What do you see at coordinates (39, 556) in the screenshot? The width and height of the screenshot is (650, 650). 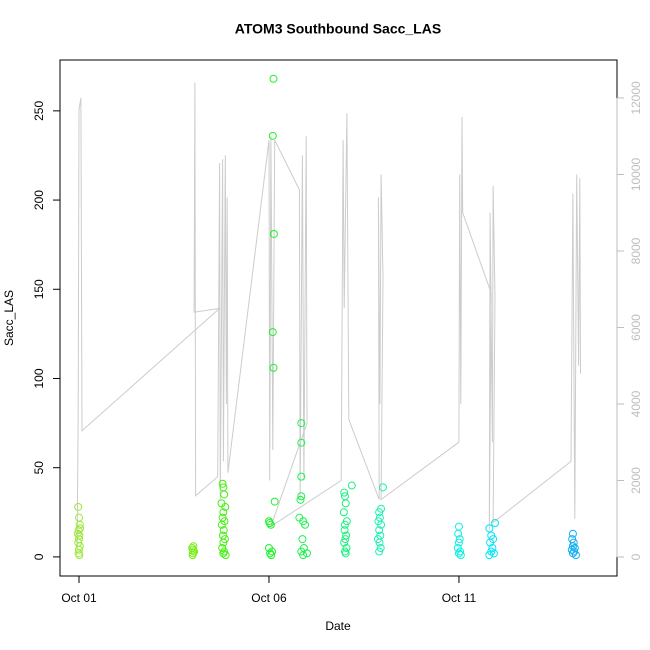 I see `y-tick-label: 0` at bounding box center [39, 556].